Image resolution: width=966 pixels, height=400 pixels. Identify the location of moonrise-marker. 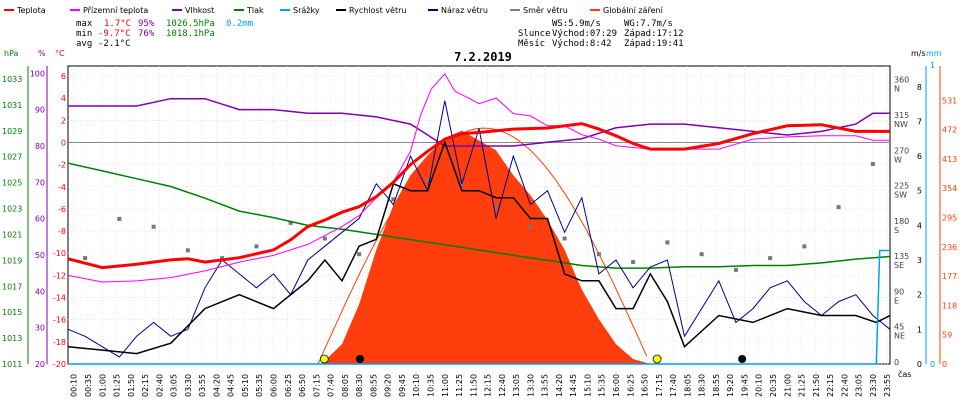
(359, 359).